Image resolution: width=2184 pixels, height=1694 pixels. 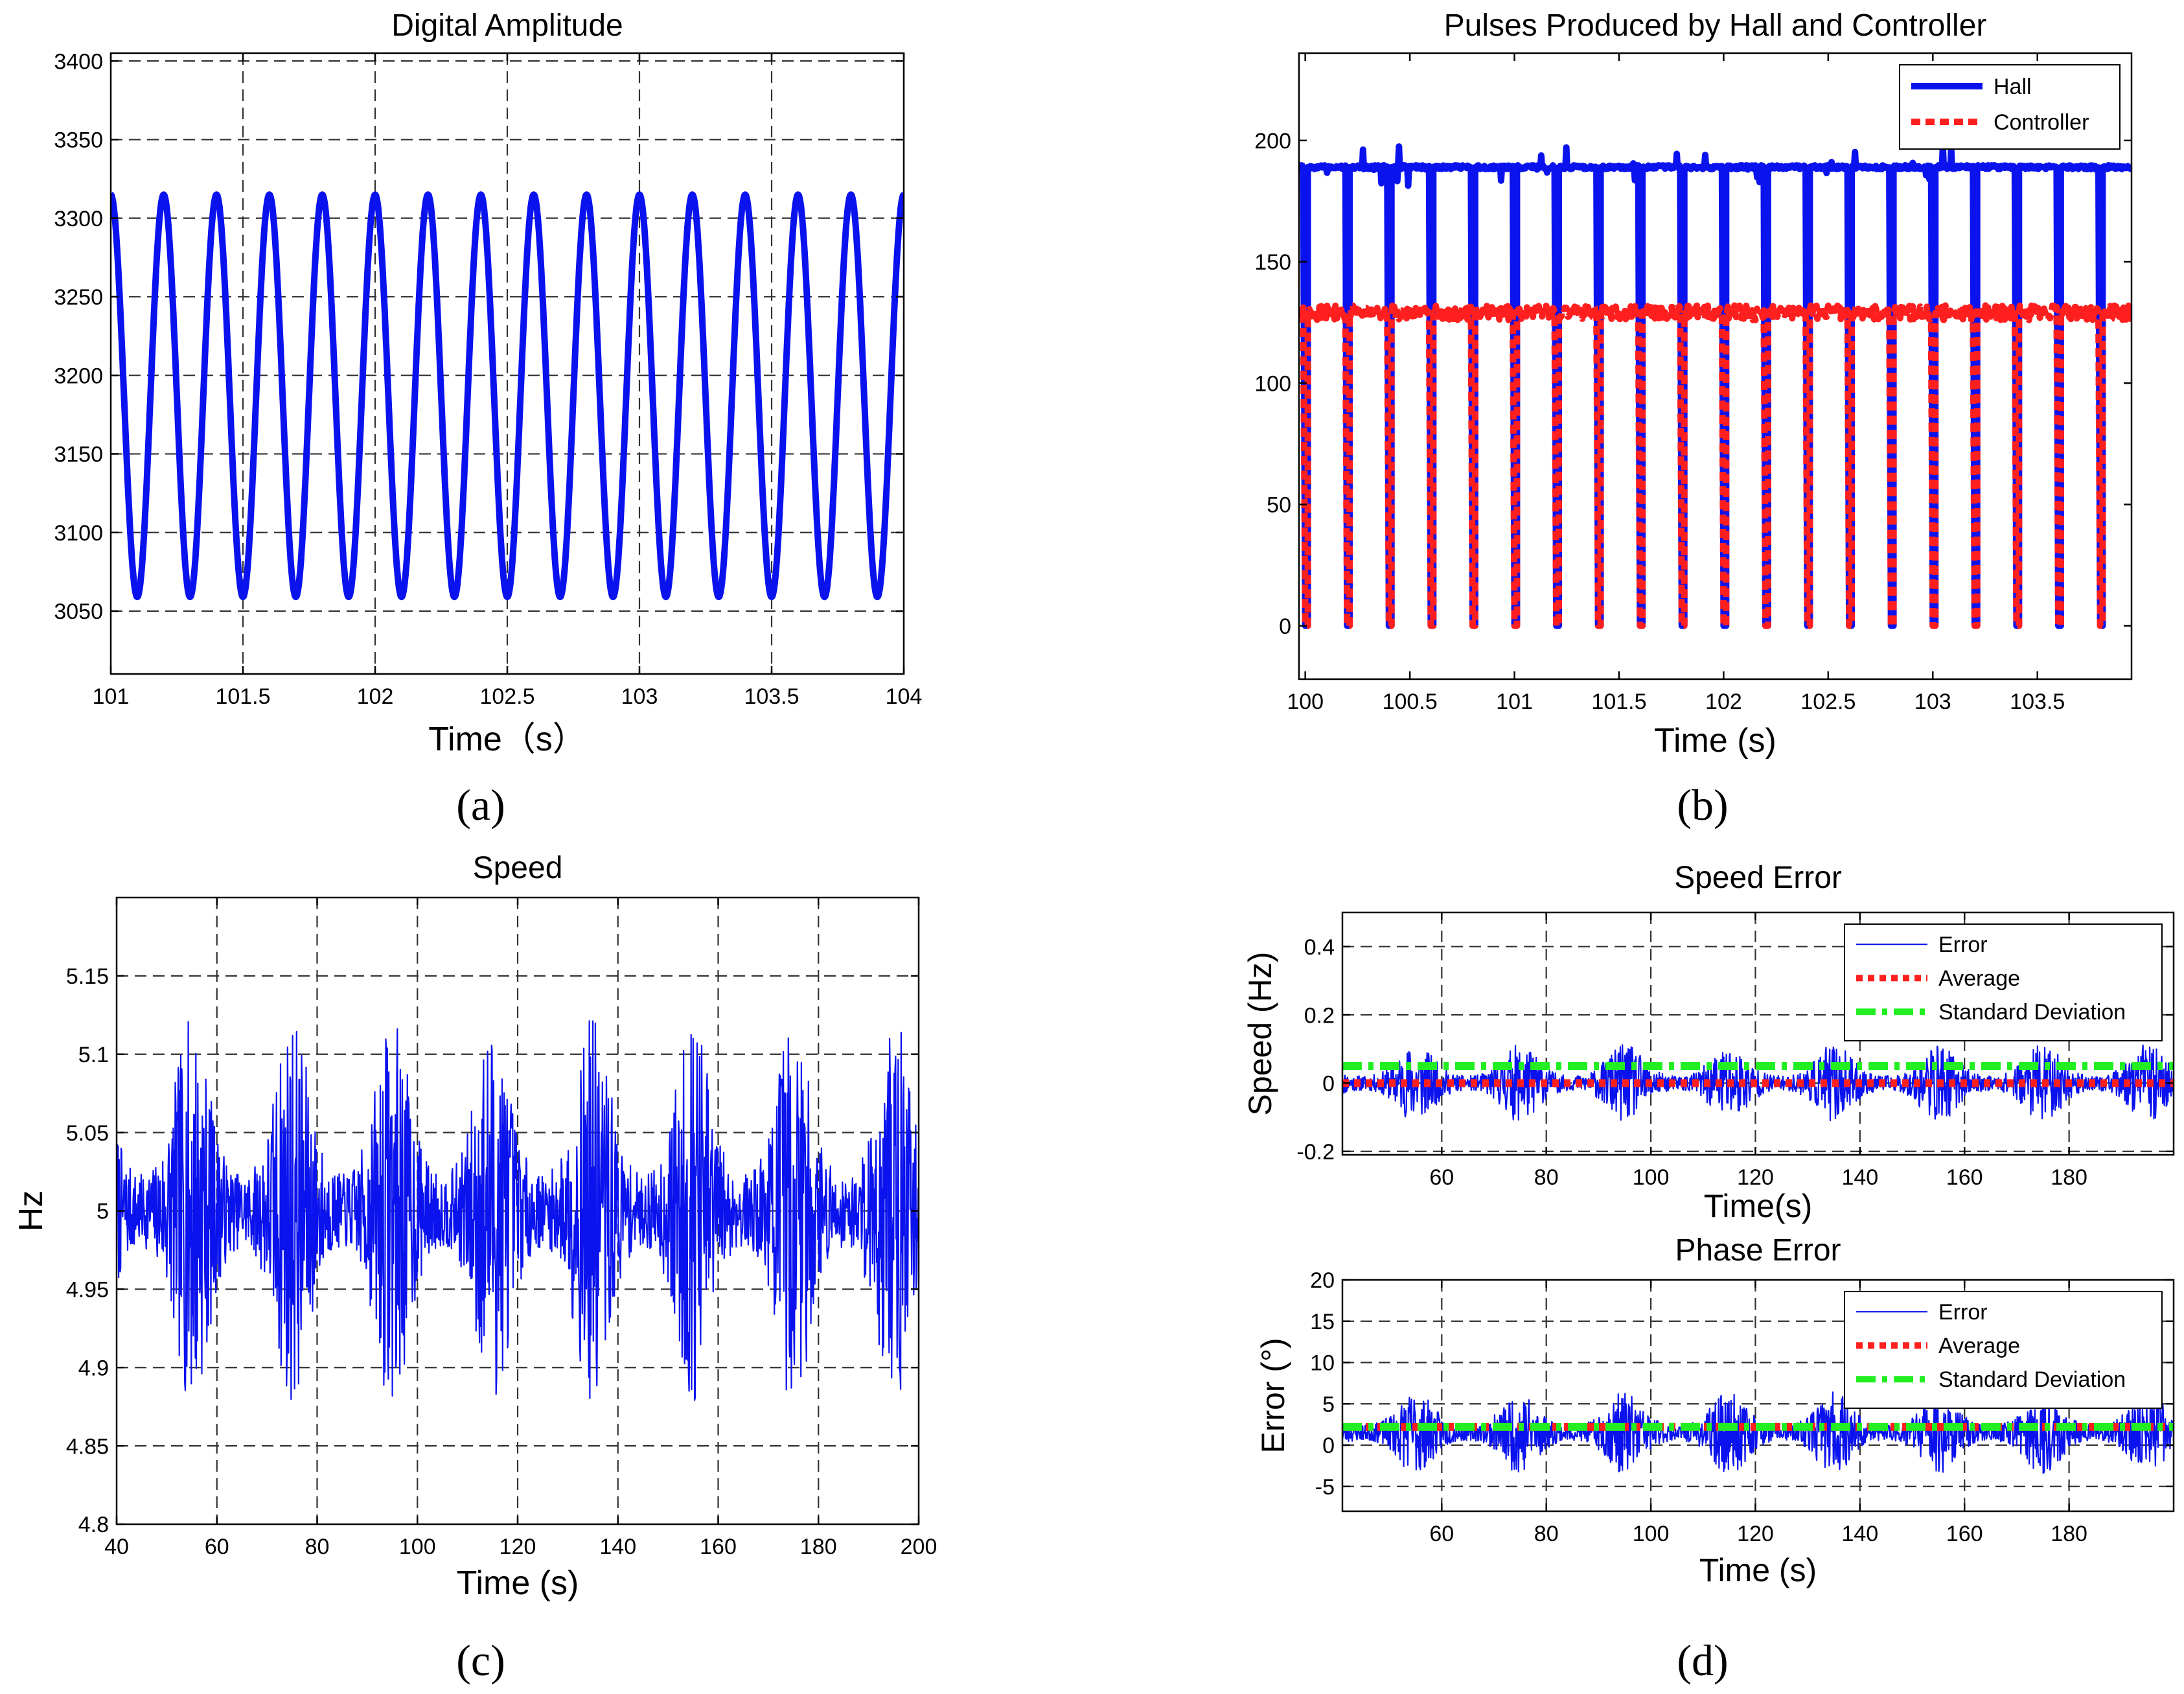 I want to click on y-tick-label: 3300, so click(x=79, y=219).